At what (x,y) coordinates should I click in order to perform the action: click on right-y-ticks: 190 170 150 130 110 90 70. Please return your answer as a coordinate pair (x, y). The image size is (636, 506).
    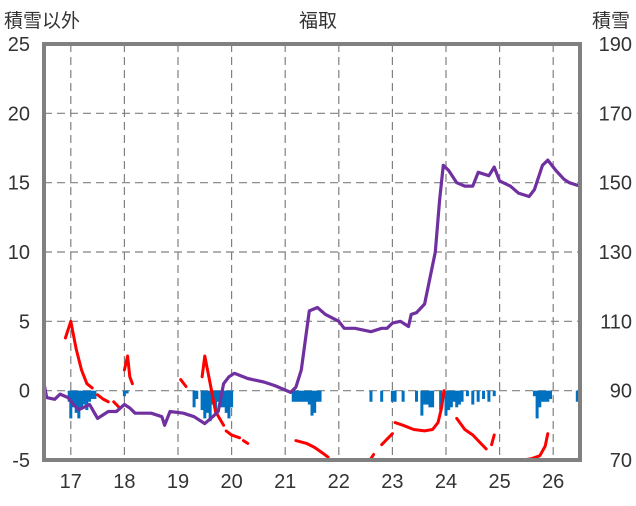
    Looking at the image, I should click on (615, 253).